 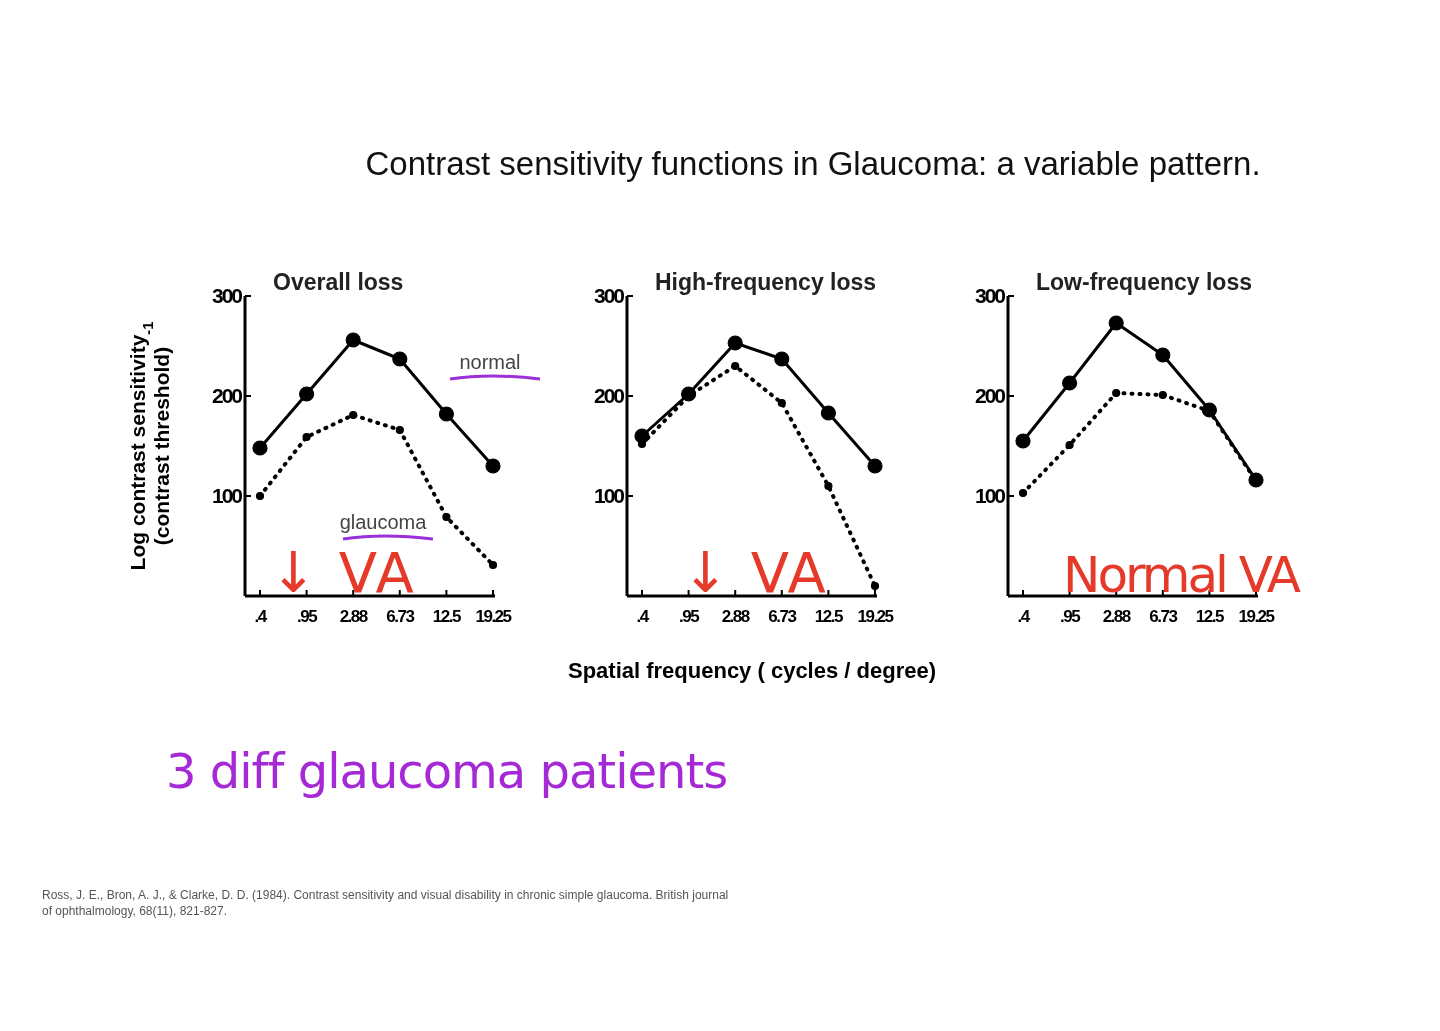 What do you see at coordinates (338, 282) in the screenshot?
I see `chart-title: Overall loss` at bounding box center [338, 282].